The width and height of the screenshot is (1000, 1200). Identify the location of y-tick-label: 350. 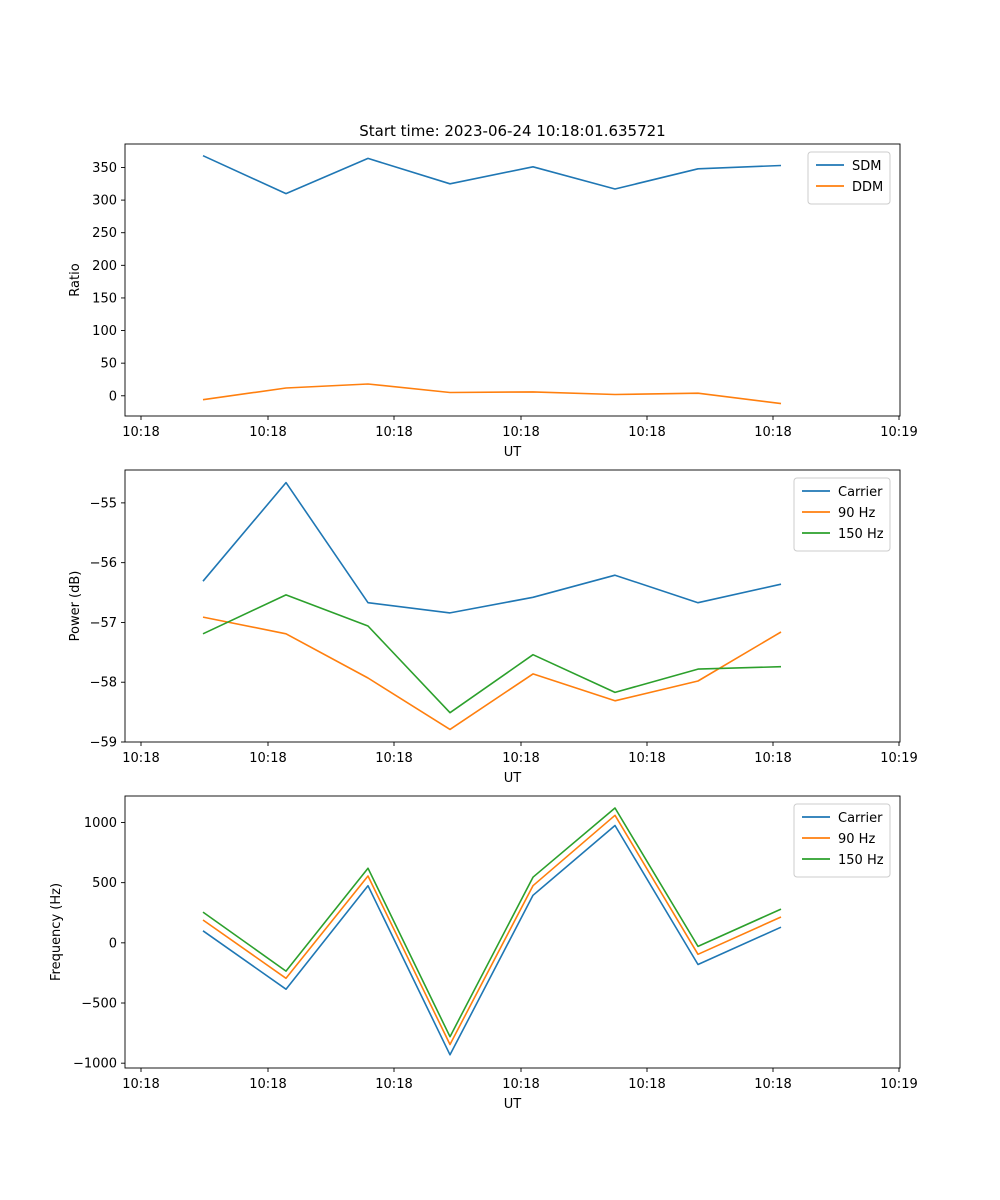
(104, 168).